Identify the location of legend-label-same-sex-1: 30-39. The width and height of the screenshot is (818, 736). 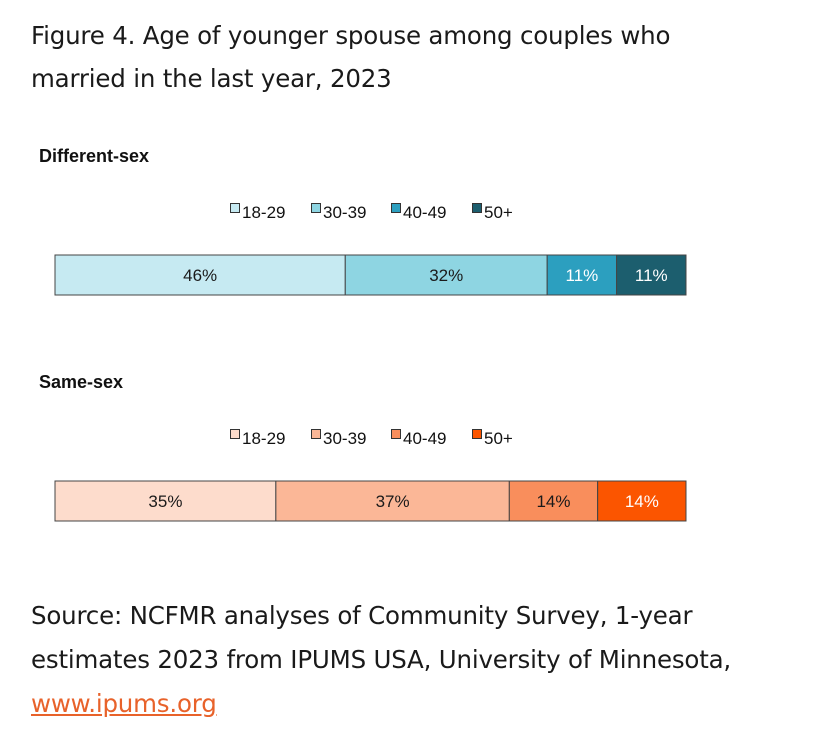
(344, 438).